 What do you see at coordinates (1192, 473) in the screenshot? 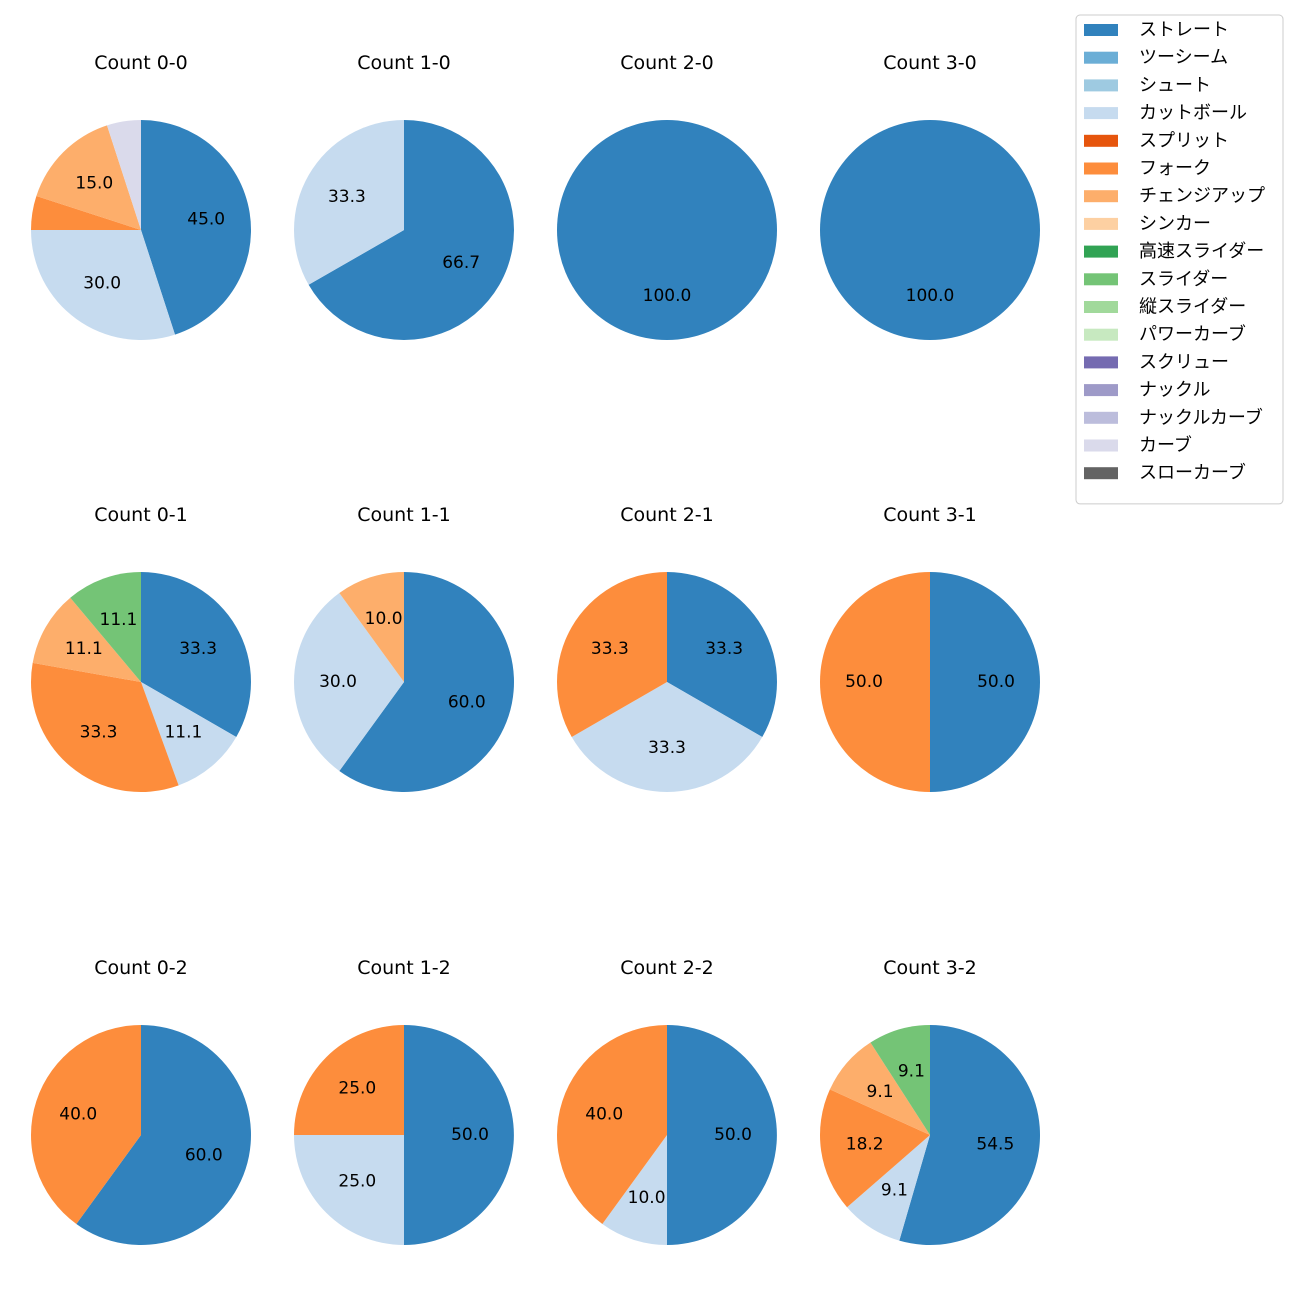
I see `legend-label: スローカーブ` at bounding box center [1192, 473].